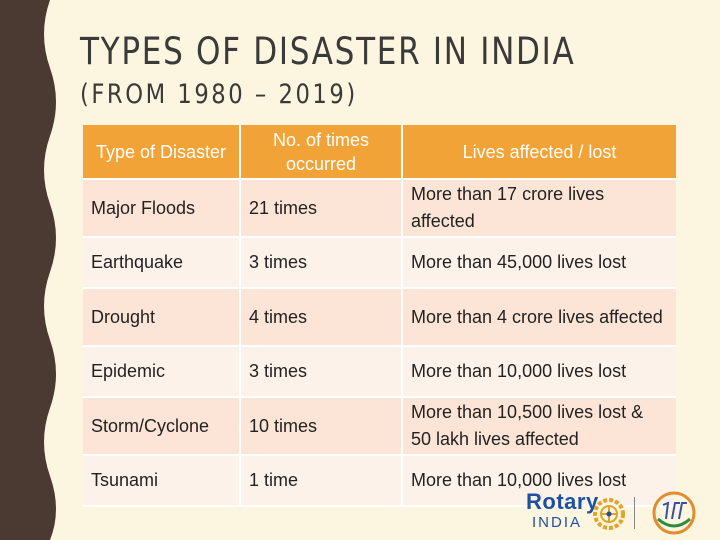 The image size is (720, 540). Describe the element at coordinates (538, 152) in the screenshot. I see `header-lives: Lives affected / lost` at that location.